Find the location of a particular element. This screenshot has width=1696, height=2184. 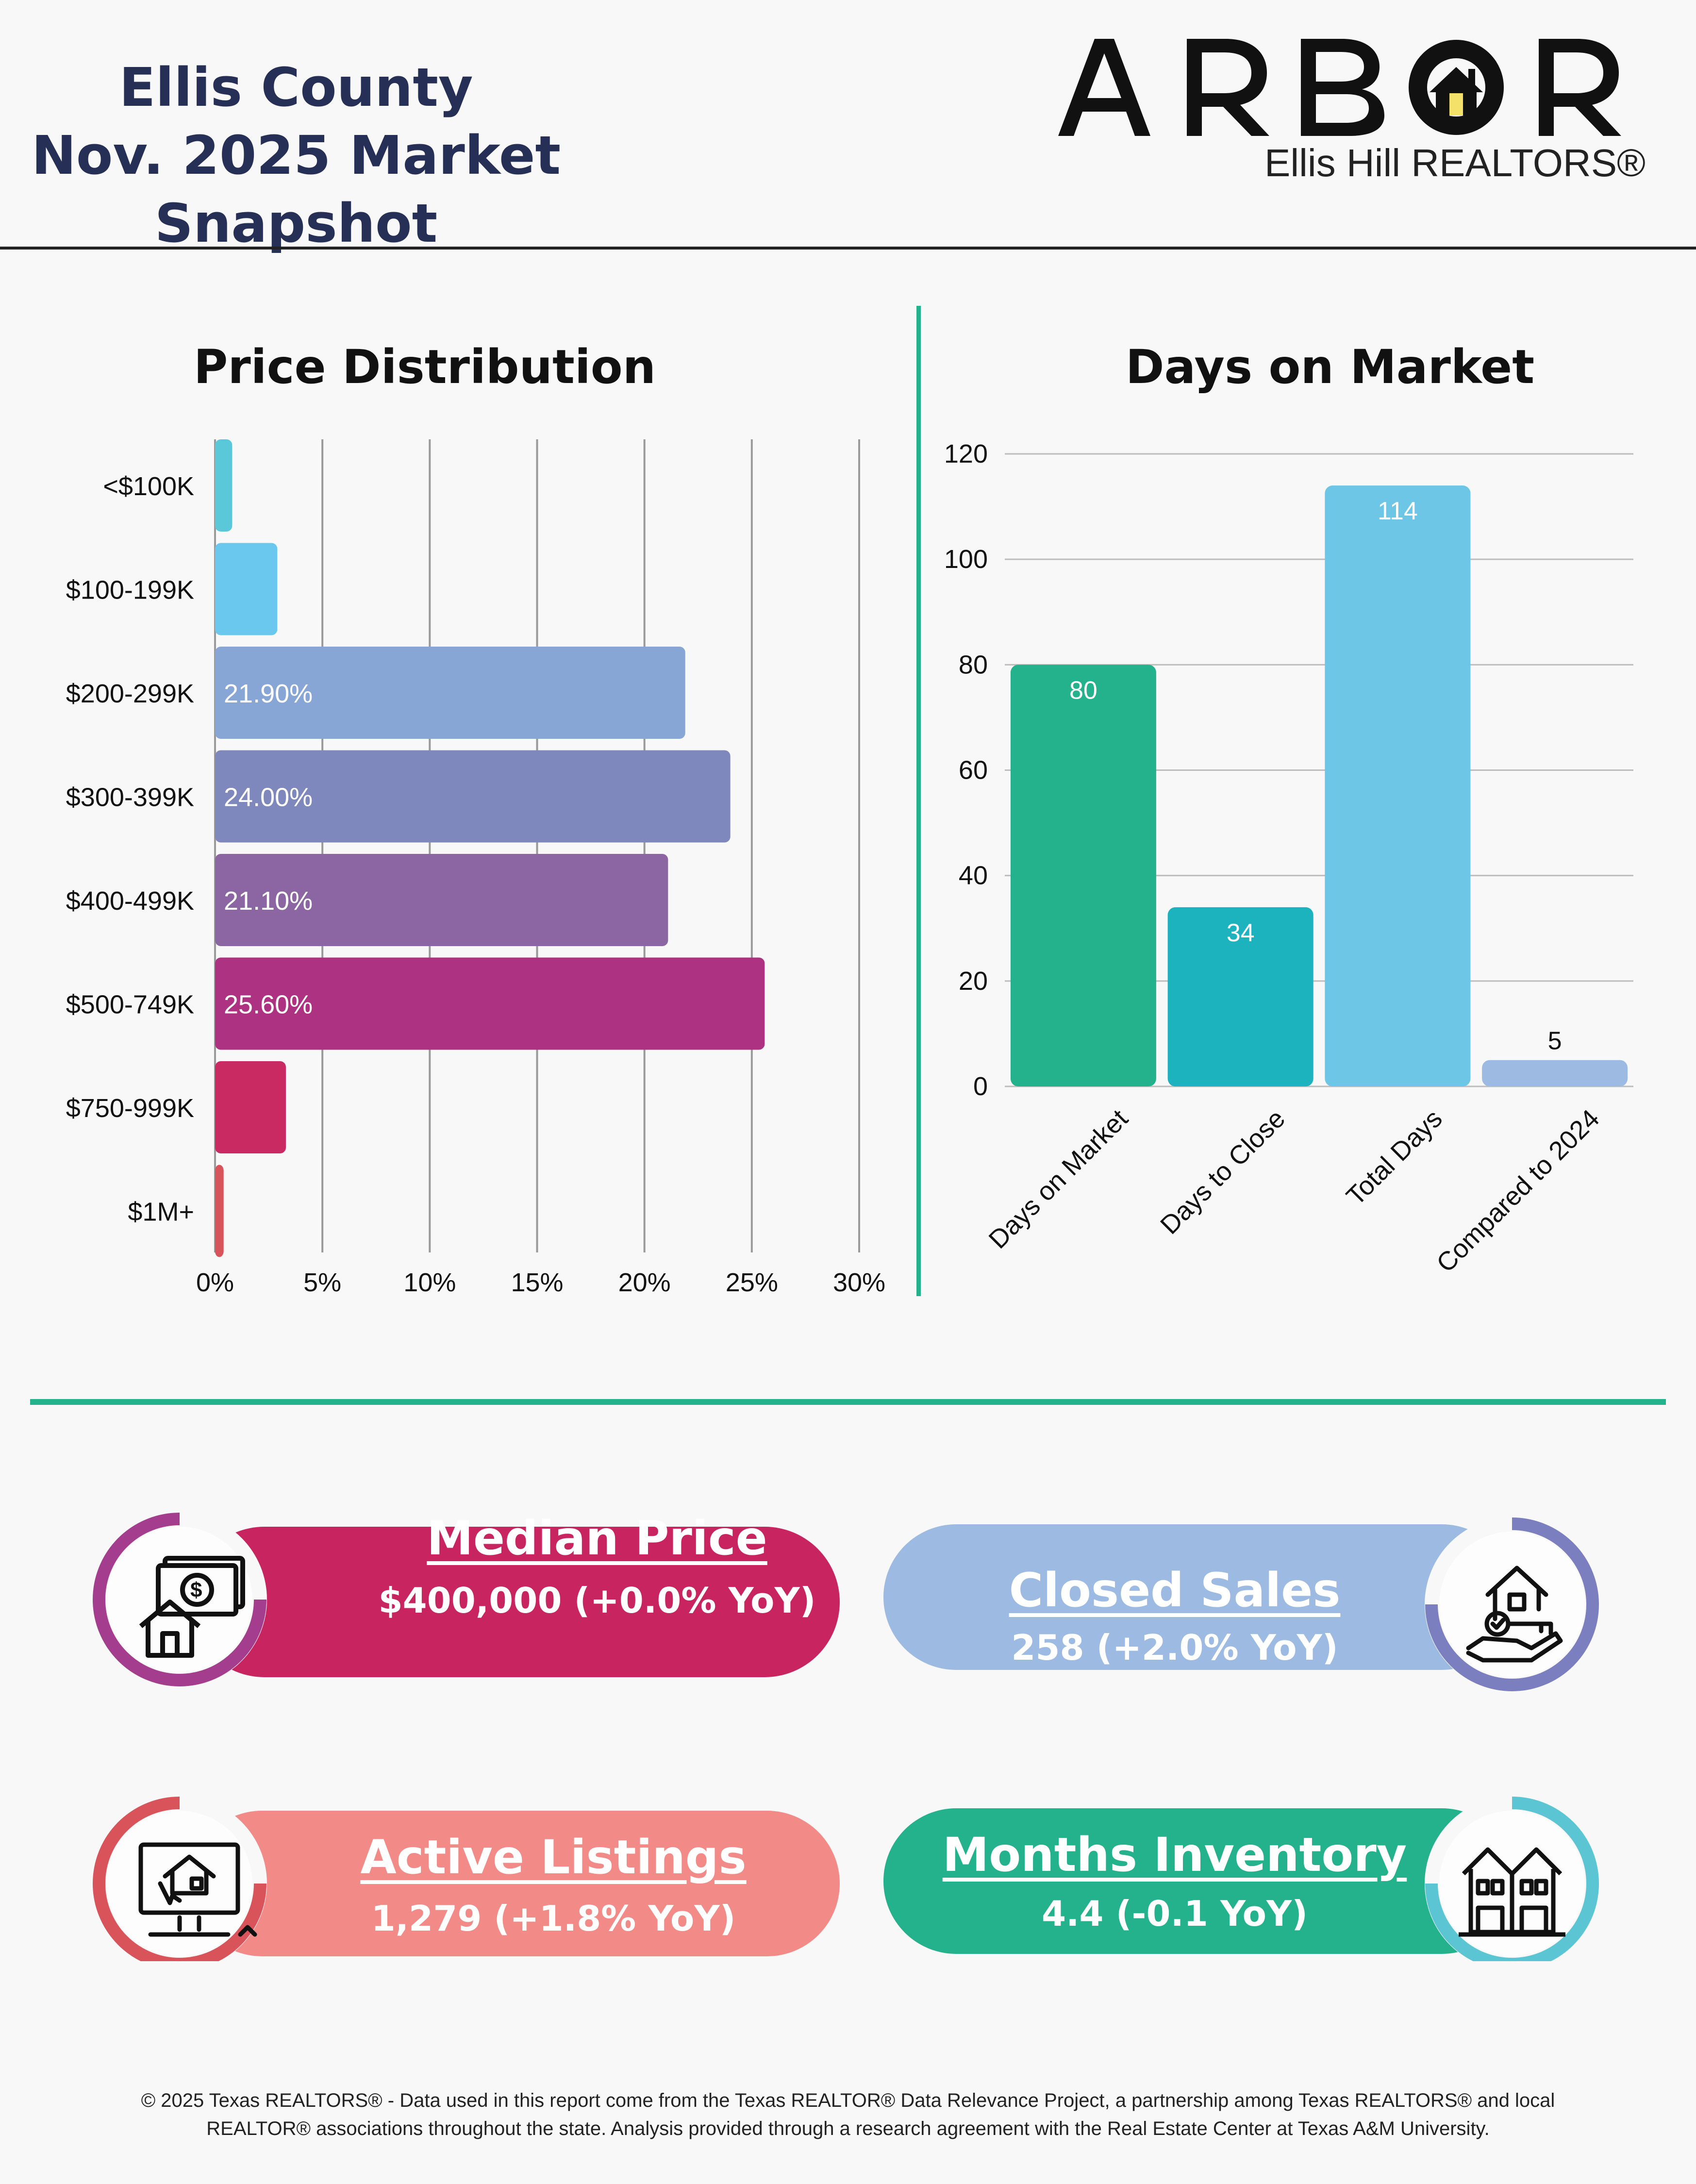

dom-data-label: 80 is located at coordinates (1083, 690).